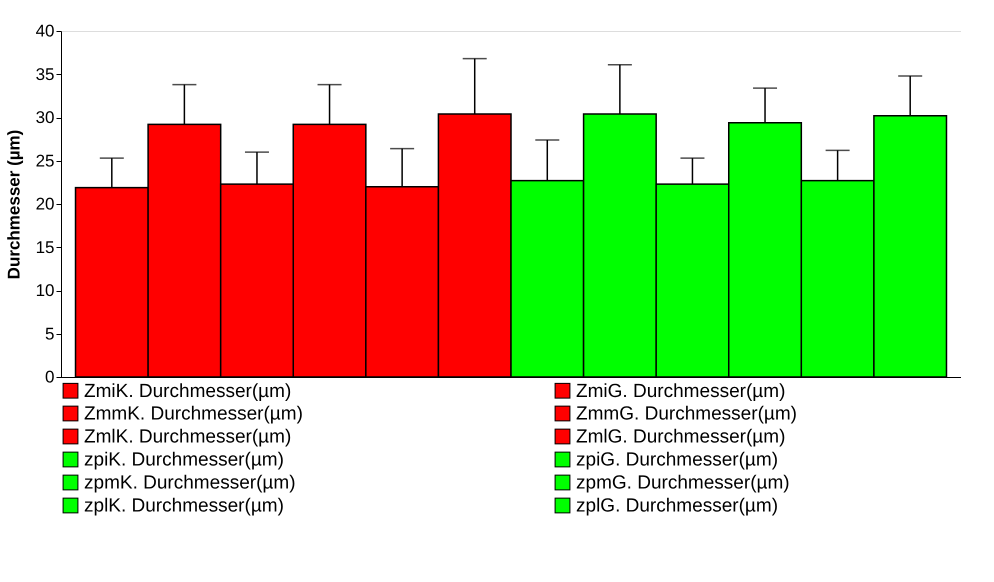  Describe the element at coordinates (686, 414) in the screenshot. I see `legend-label: ZmmG. Durchmesser(µm)` at that location.